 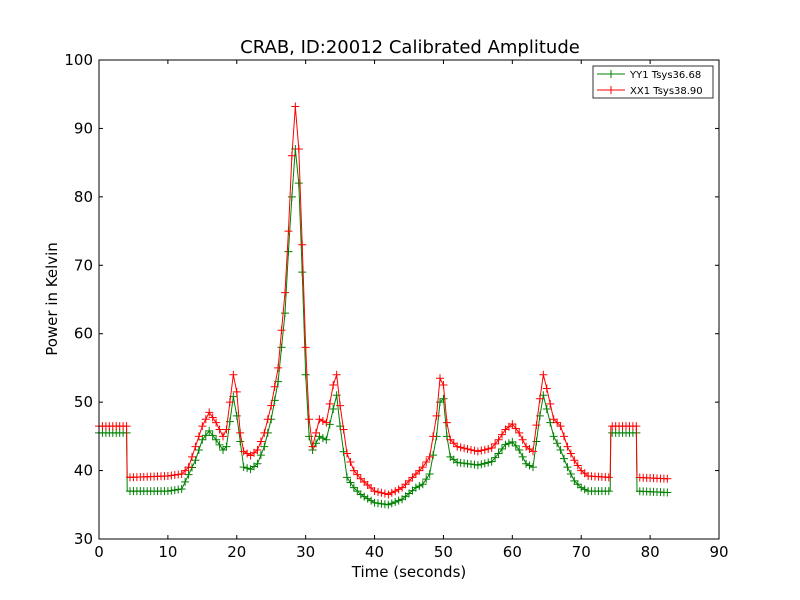 What do you see at coordinates (83, 197) in the screenshot?
I see `y-tick-label: 80` at bounding box center [83, 197].